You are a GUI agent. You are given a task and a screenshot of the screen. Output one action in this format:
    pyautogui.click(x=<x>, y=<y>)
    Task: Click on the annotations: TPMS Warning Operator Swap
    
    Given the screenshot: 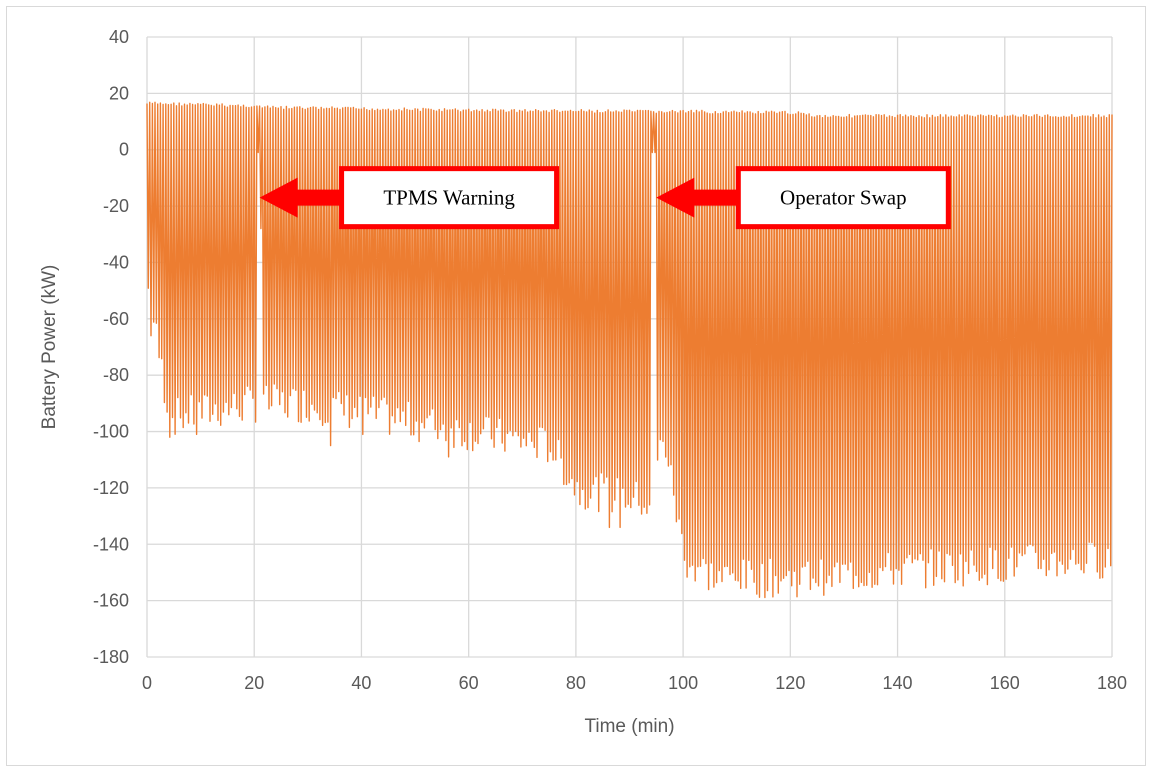 What is the action you would take?
    pyautogui.click(x=605, y=198)
    